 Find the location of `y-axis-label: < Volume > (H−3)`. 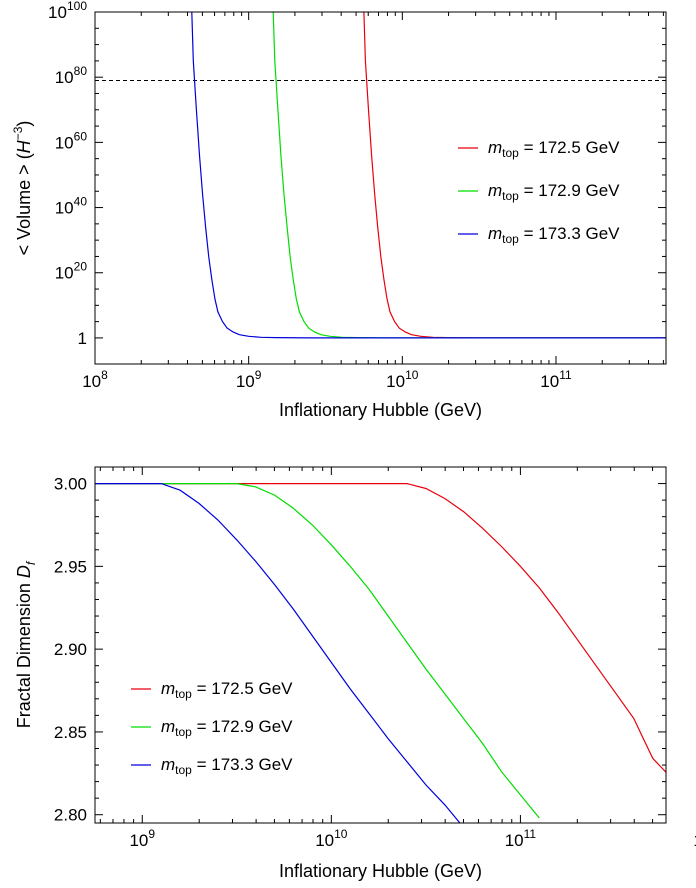

y-axis-label: < Volume > (H−3) is located at coordinates (22, 188).